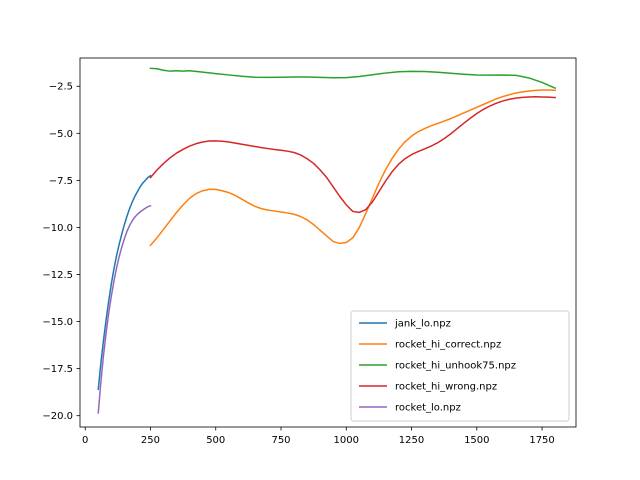  Describe the element at coordinates (215, 440) in the screenshot. I see `x-tick-label: 500` at that location.